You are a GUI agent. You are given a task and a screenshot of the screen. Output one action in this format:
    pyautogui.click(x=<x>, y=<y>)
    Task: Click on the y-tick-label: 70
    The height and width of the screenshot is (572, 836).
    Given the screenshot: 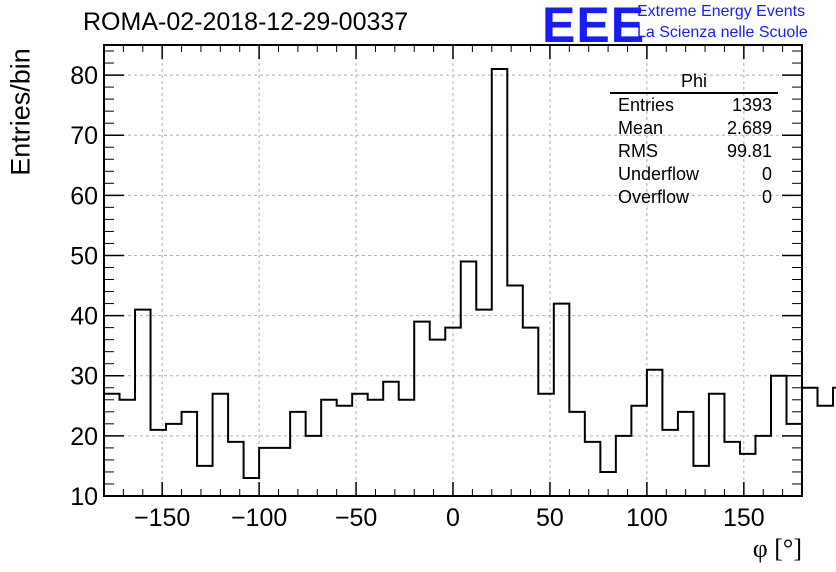 What is the action you would take?
    pyautogui.click(x=84, y=136)
    